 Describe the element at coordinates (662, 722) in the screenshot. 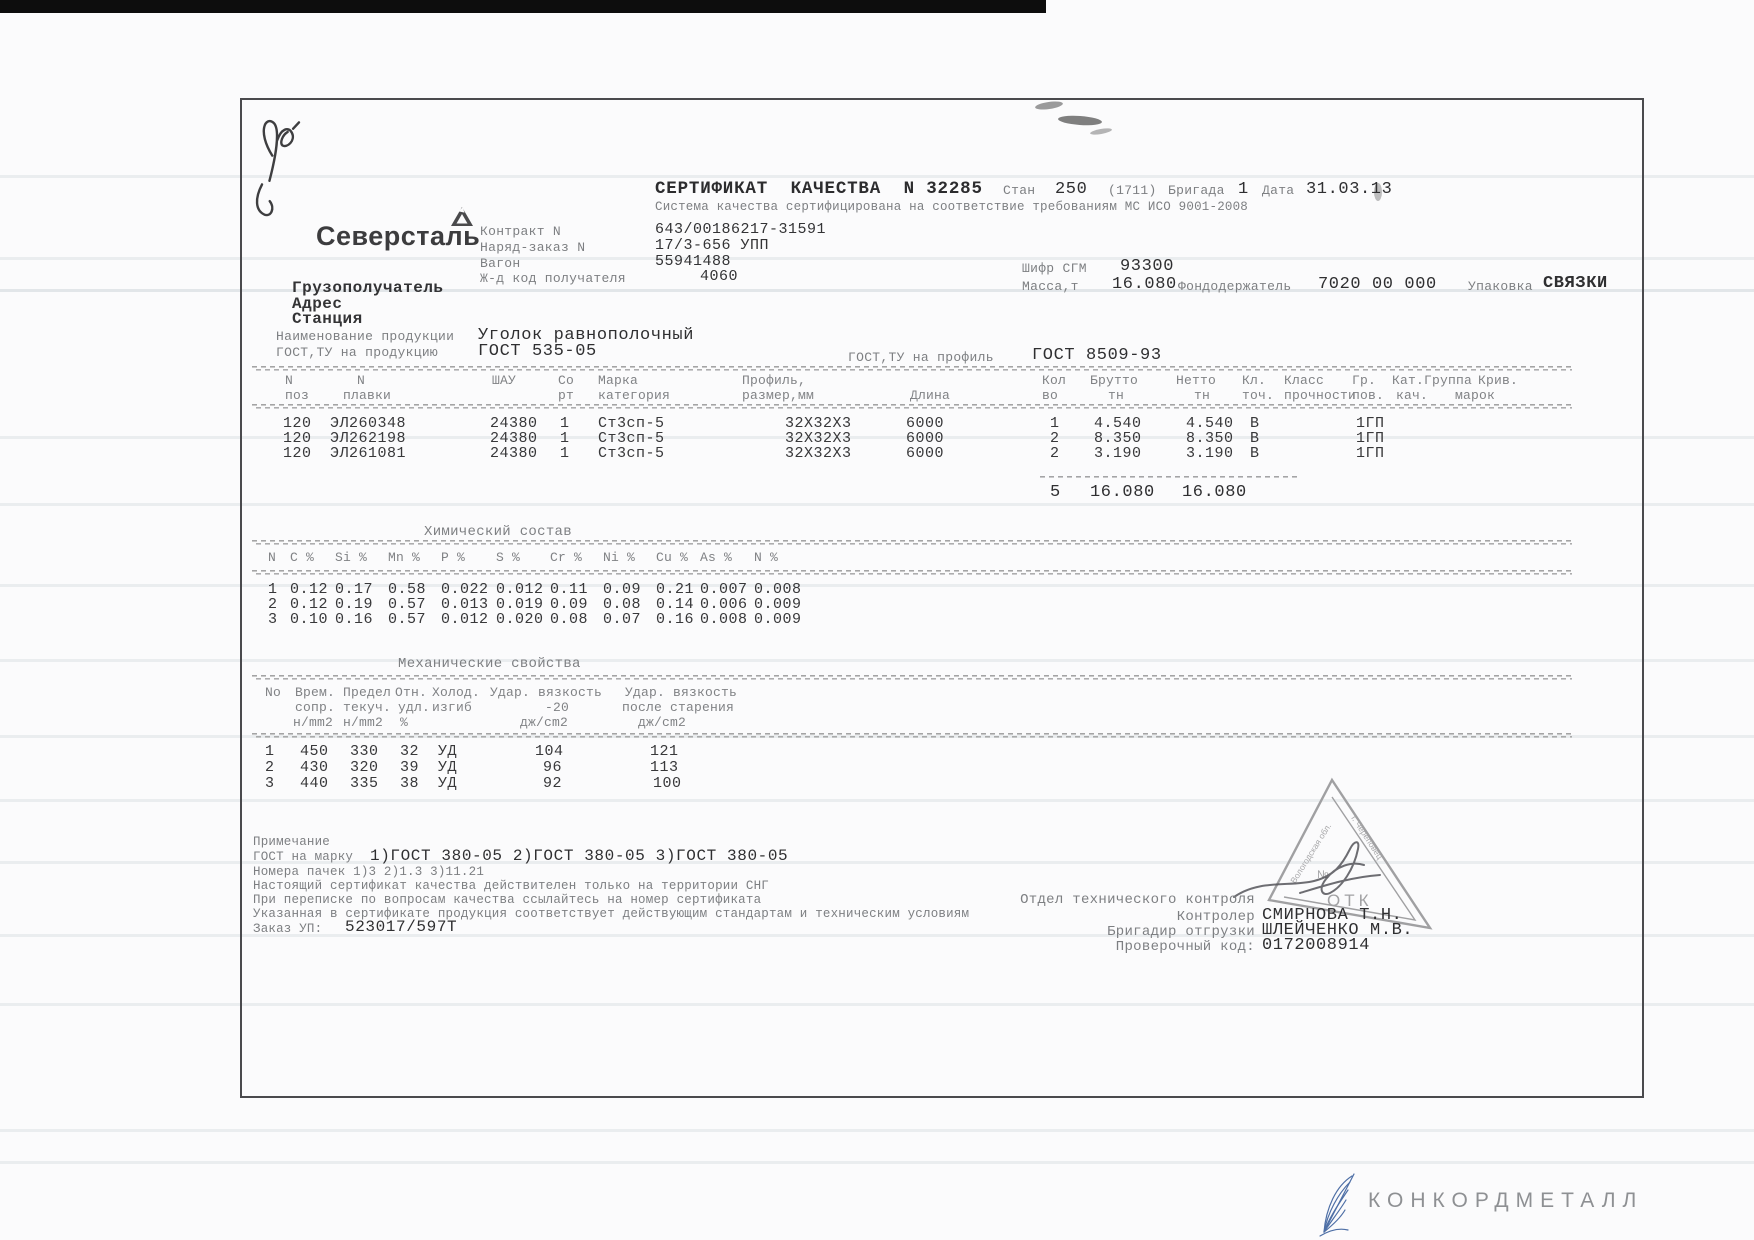

I see `col-header: дж/cm2` at that location.